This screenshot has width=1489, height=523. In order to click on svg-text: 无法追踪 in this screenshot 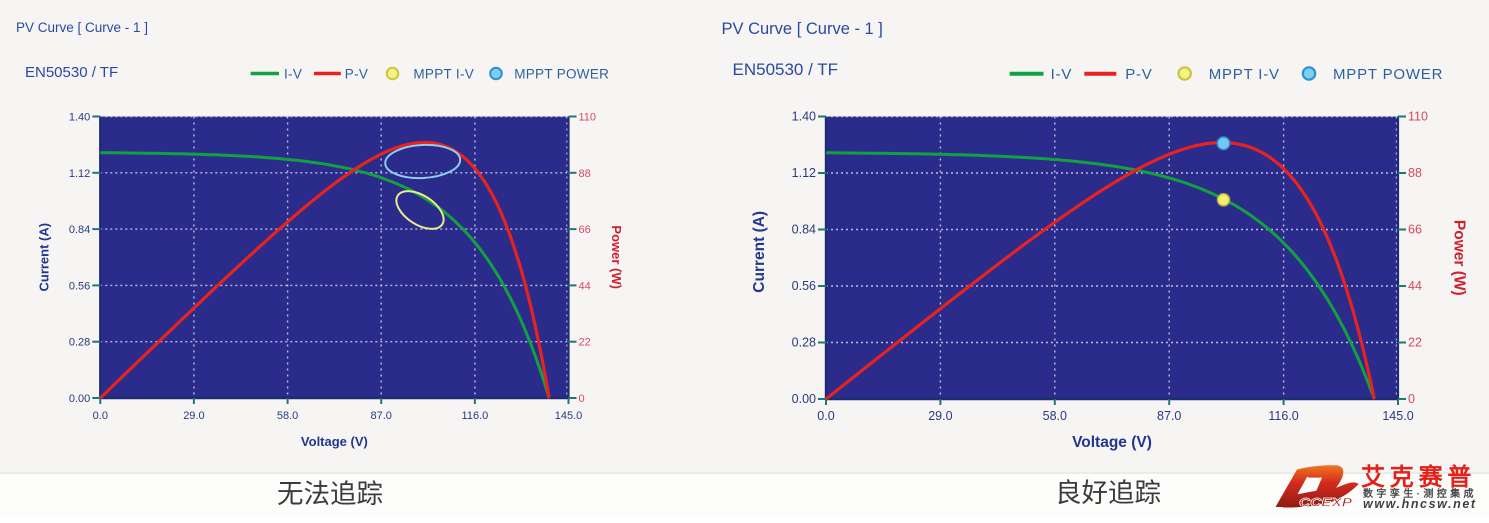, I will do `click(330, 494)`.